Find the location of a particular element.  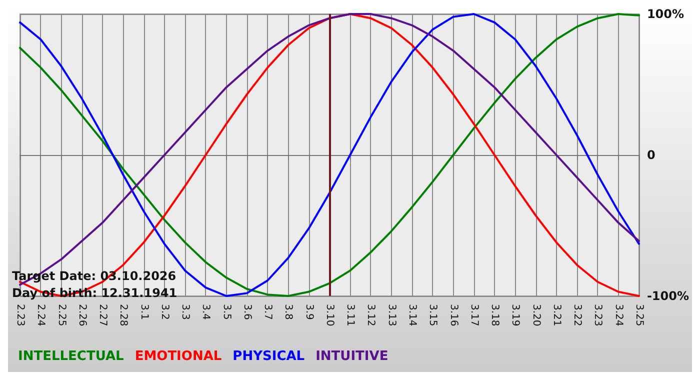

x-tick-label: 3.18 is located at coordinates (494, 315).